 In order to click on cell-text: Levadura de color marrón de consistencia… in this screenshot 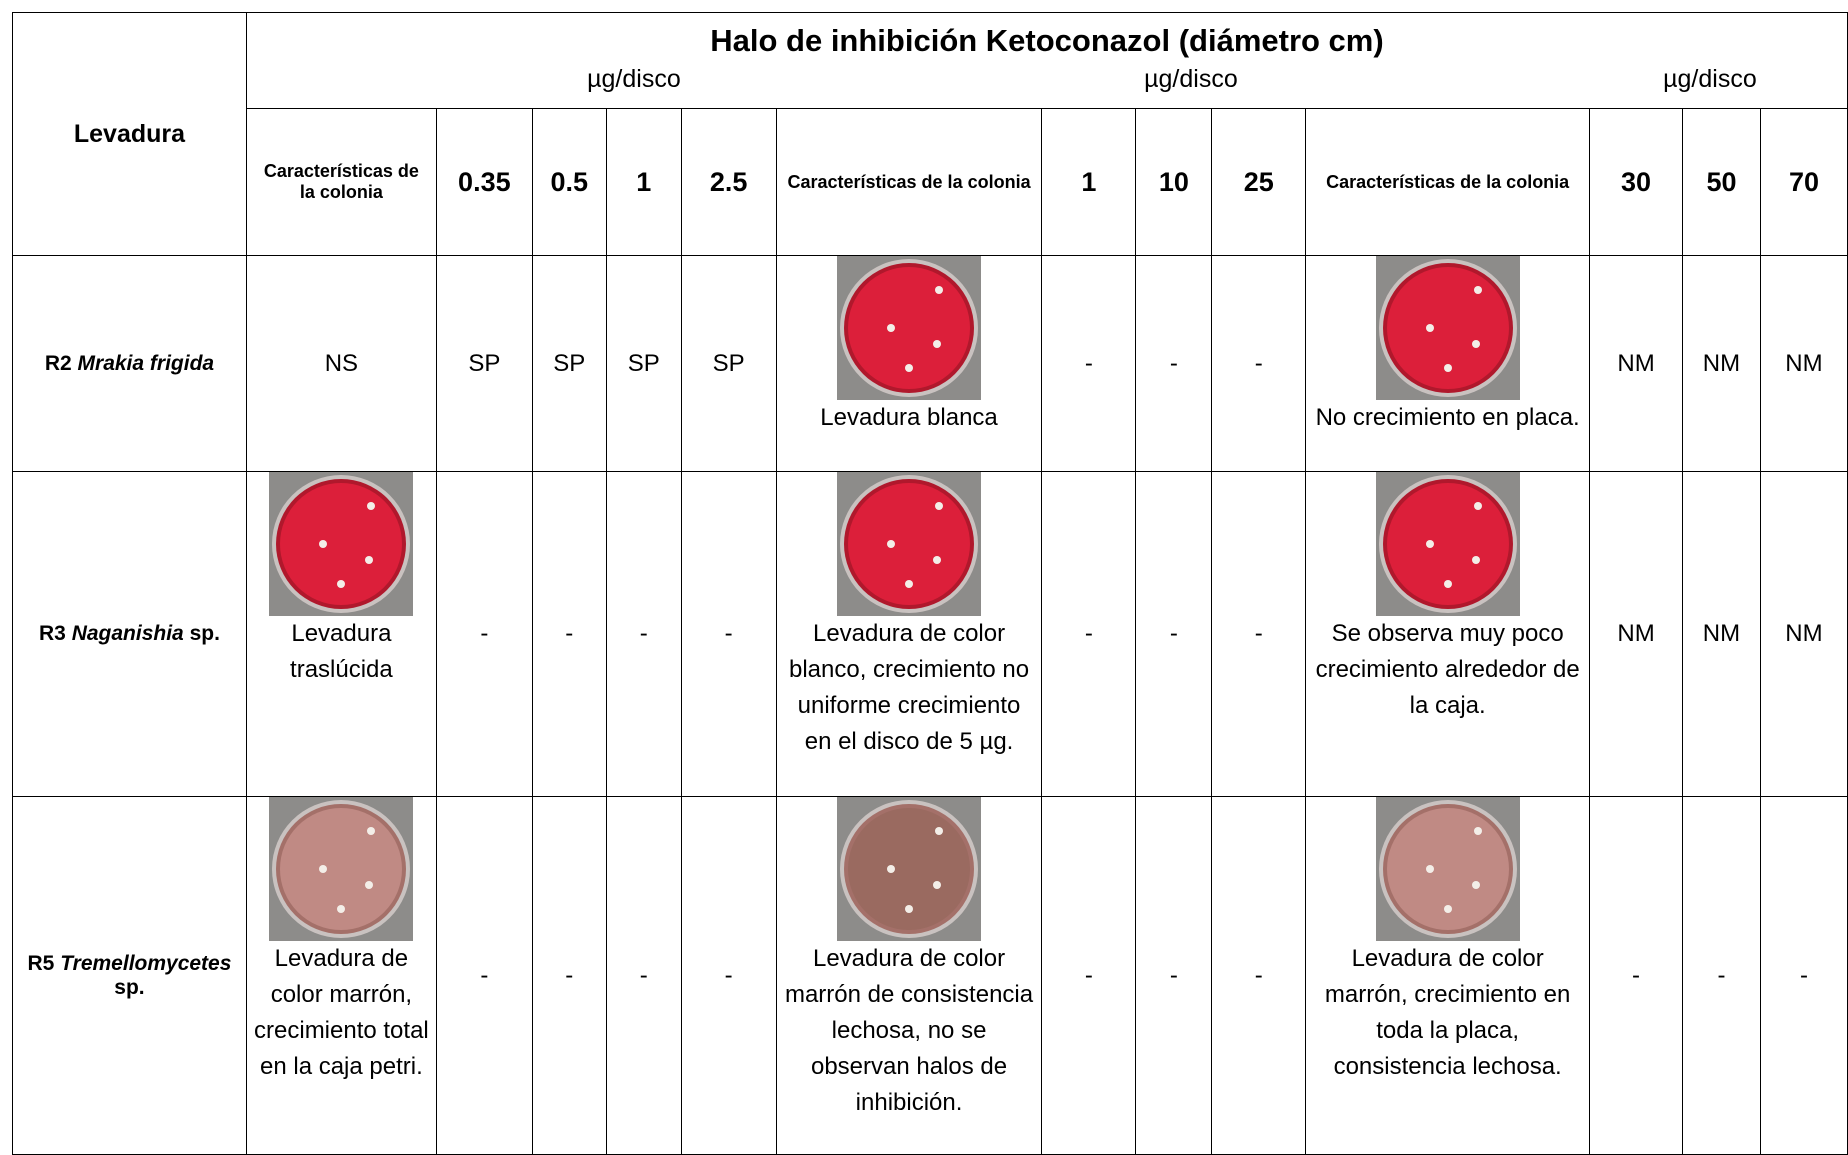, I will do `click(909, 1030)`.